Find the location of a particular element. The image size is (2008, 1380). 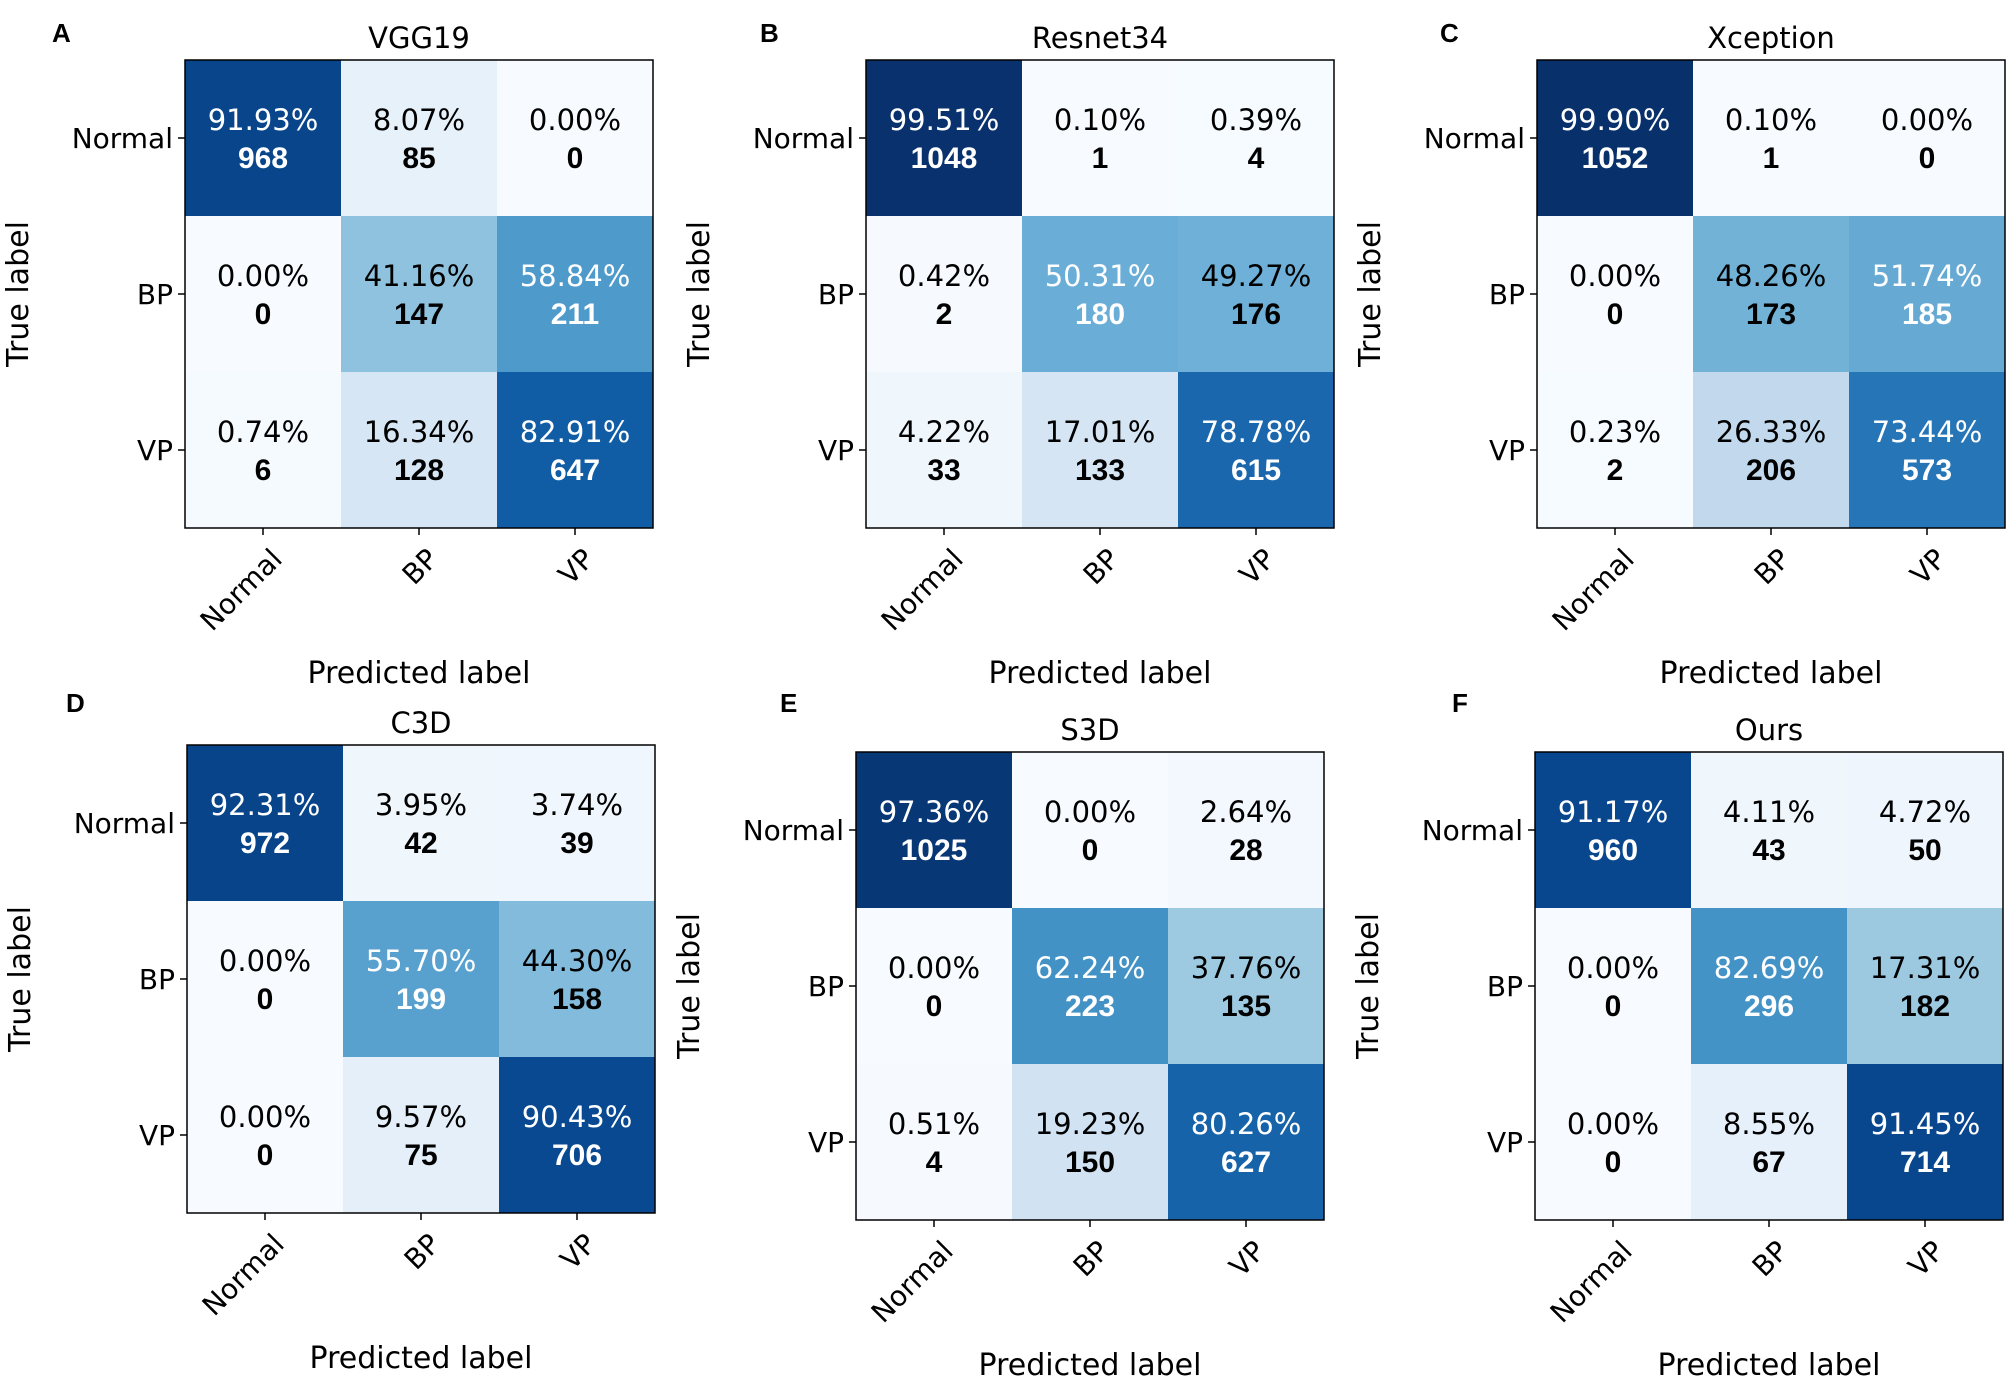

cell-count: 647 is located at coordinates (575, 470).